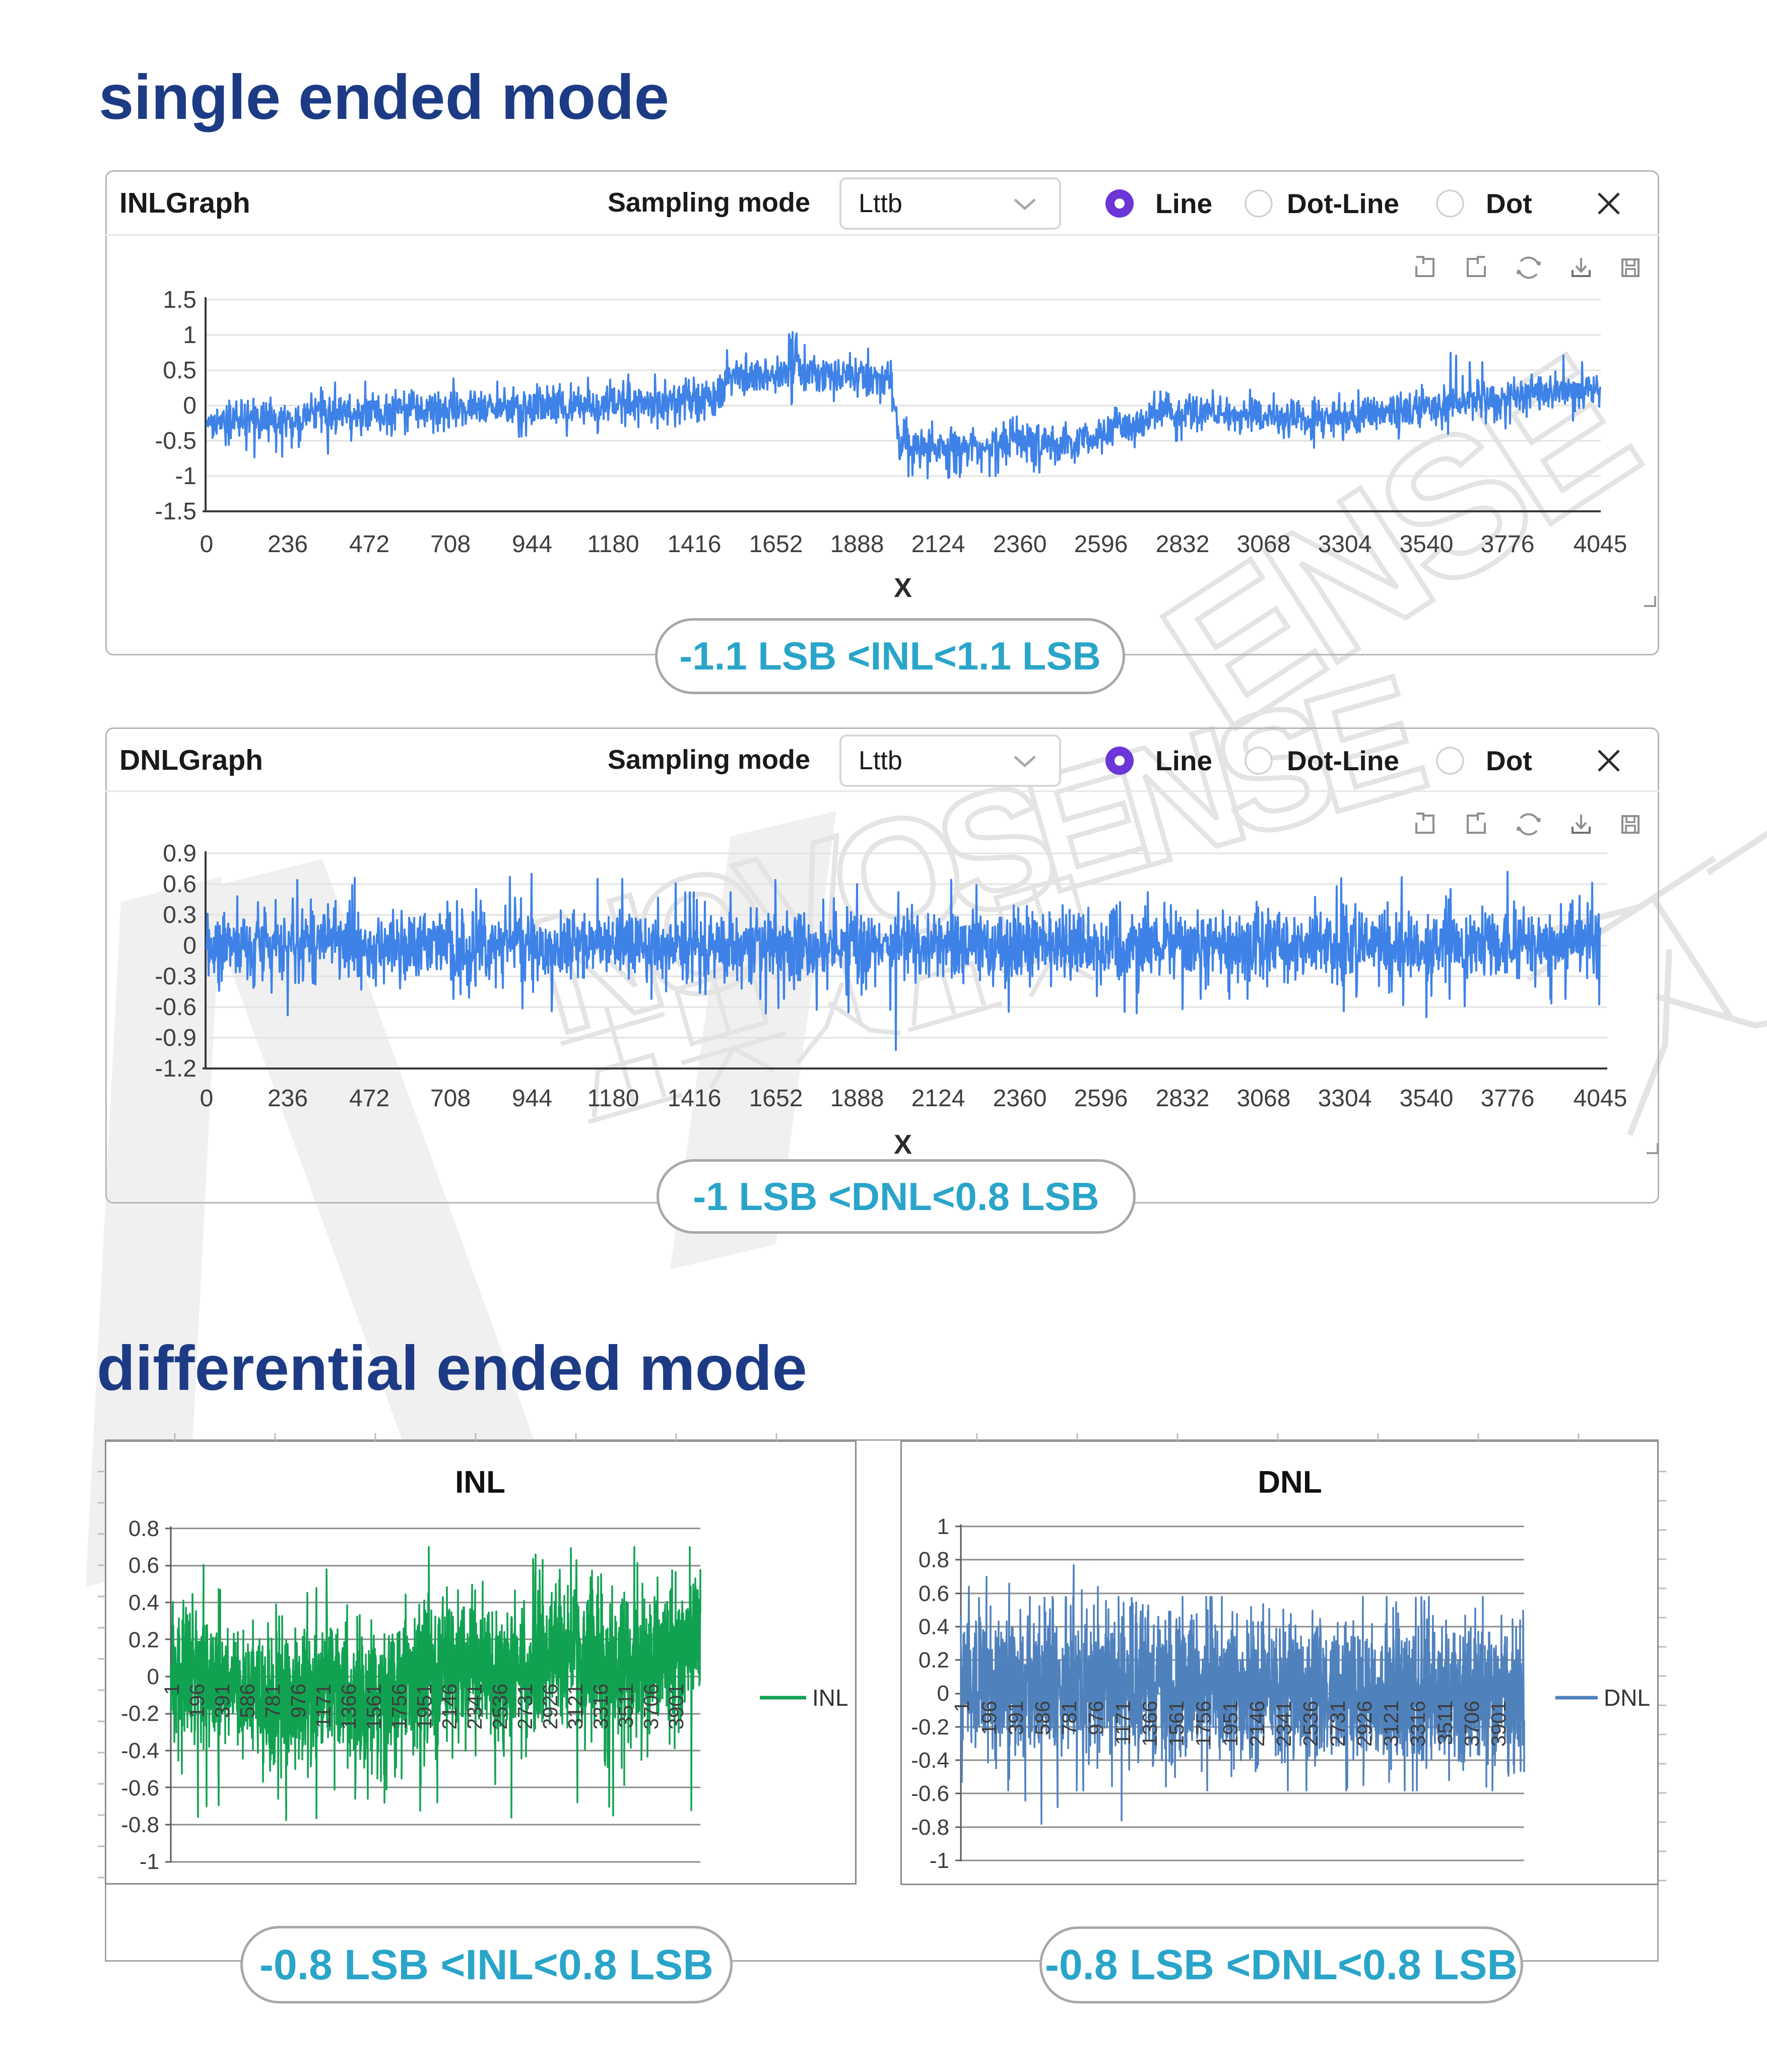 The width and height of the screenshot is (1767, 2072). I want to click on svg-text: -1.2, so click(176, 1068).